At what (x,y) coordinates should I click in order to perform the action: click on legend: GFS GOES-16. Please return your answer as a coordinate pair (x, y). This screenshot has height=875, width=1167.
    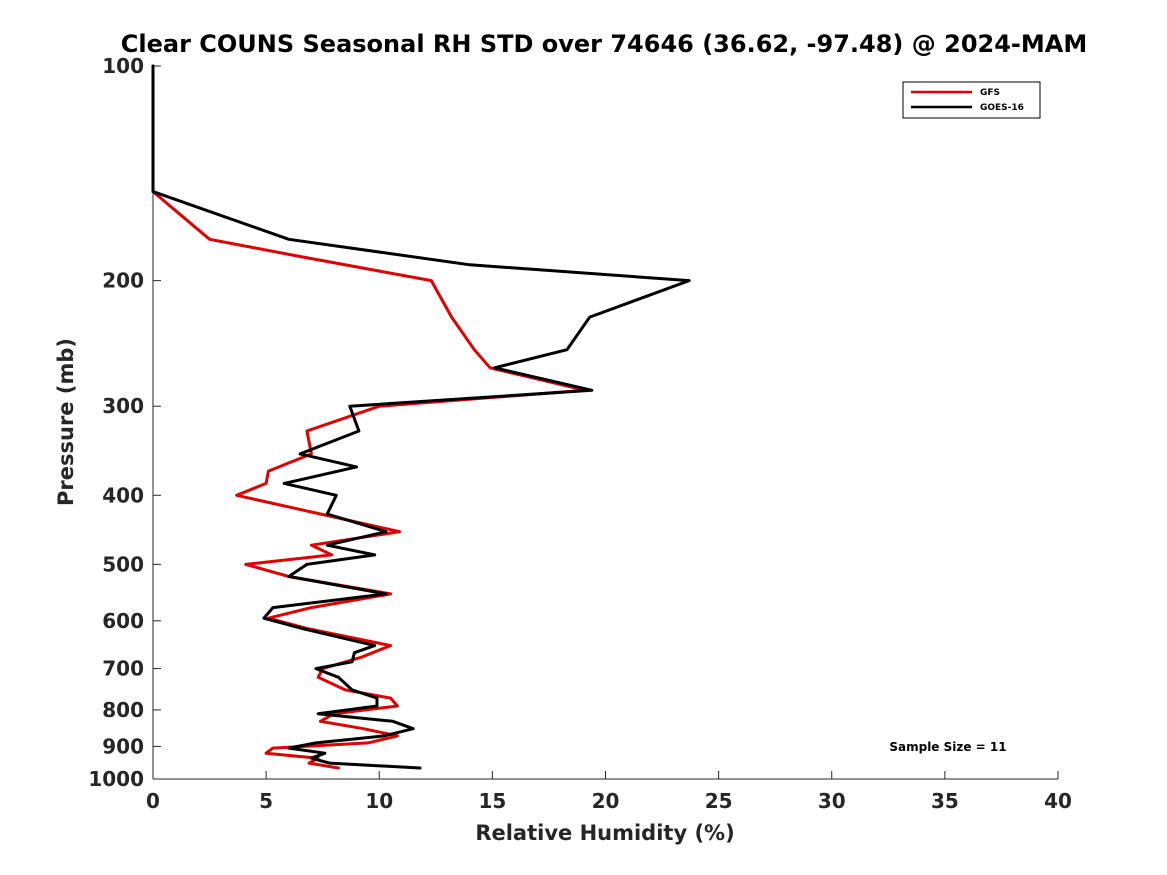
    Looking at the image, I should click on (971, 100).